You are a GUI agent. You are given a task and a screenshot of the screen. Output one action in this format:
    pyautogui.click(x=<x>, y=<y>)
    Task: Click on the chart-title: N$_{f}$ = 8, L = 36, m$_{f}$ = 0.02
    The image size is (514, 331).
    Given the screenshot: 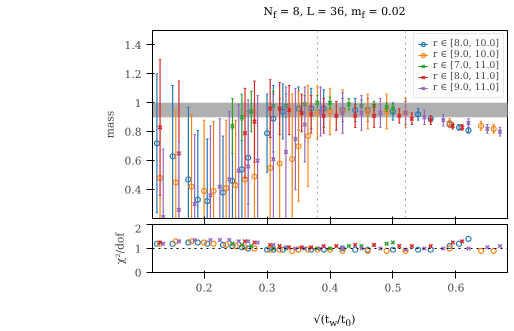 What is the action you would take?
    pyautogui.click(x=334, y=14)
    